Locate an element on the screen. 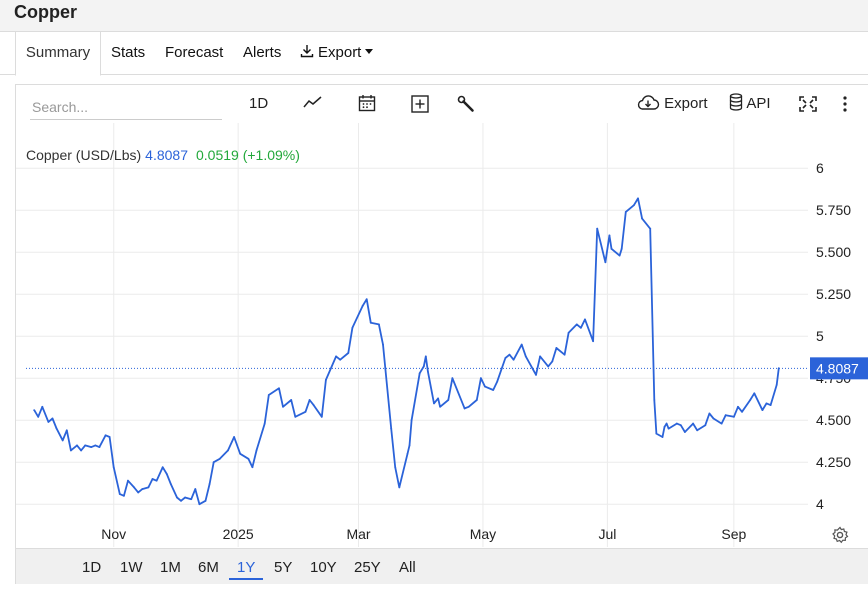  wrench-icon is located at coordinates (466, 107).